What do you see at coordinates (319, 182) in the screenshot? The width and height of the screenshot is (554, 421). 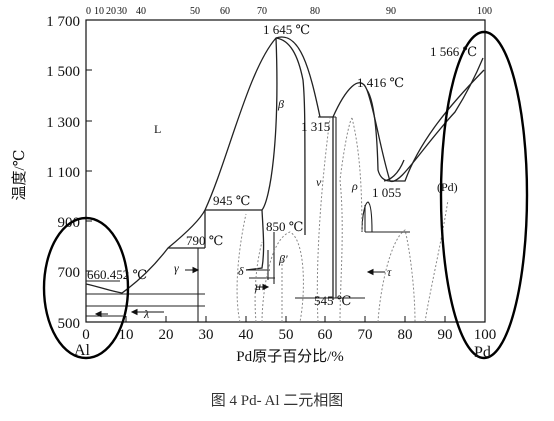 I see `phase-nu: ν` at bounding box center [319, 182].